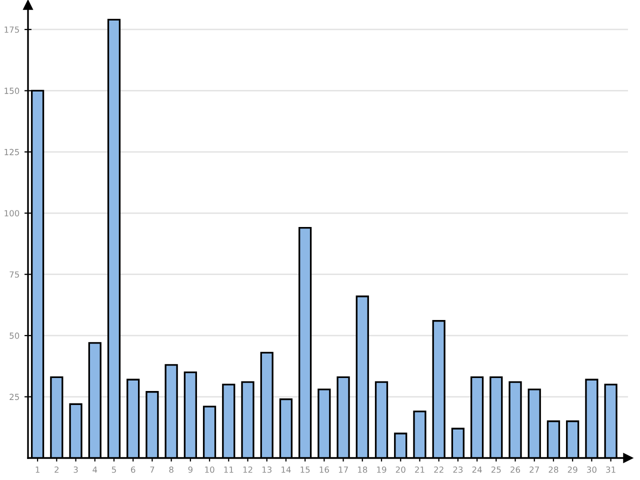 The image size is (640, 480). Describe the element at coordinates (515, 469) in the screenshot. I see `x-tick-label: 26` at that location.